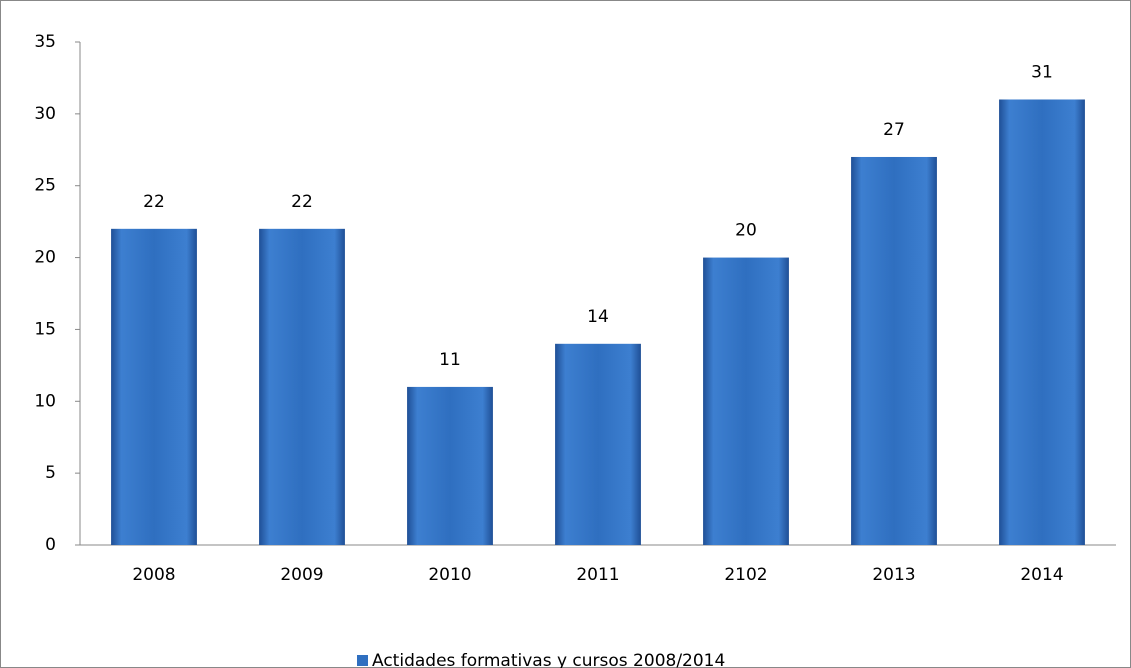  What do you see at coordinates (597, 575) in the screenshot?
I see `x-tick-label: 2011` at bounding box center [597, 575].